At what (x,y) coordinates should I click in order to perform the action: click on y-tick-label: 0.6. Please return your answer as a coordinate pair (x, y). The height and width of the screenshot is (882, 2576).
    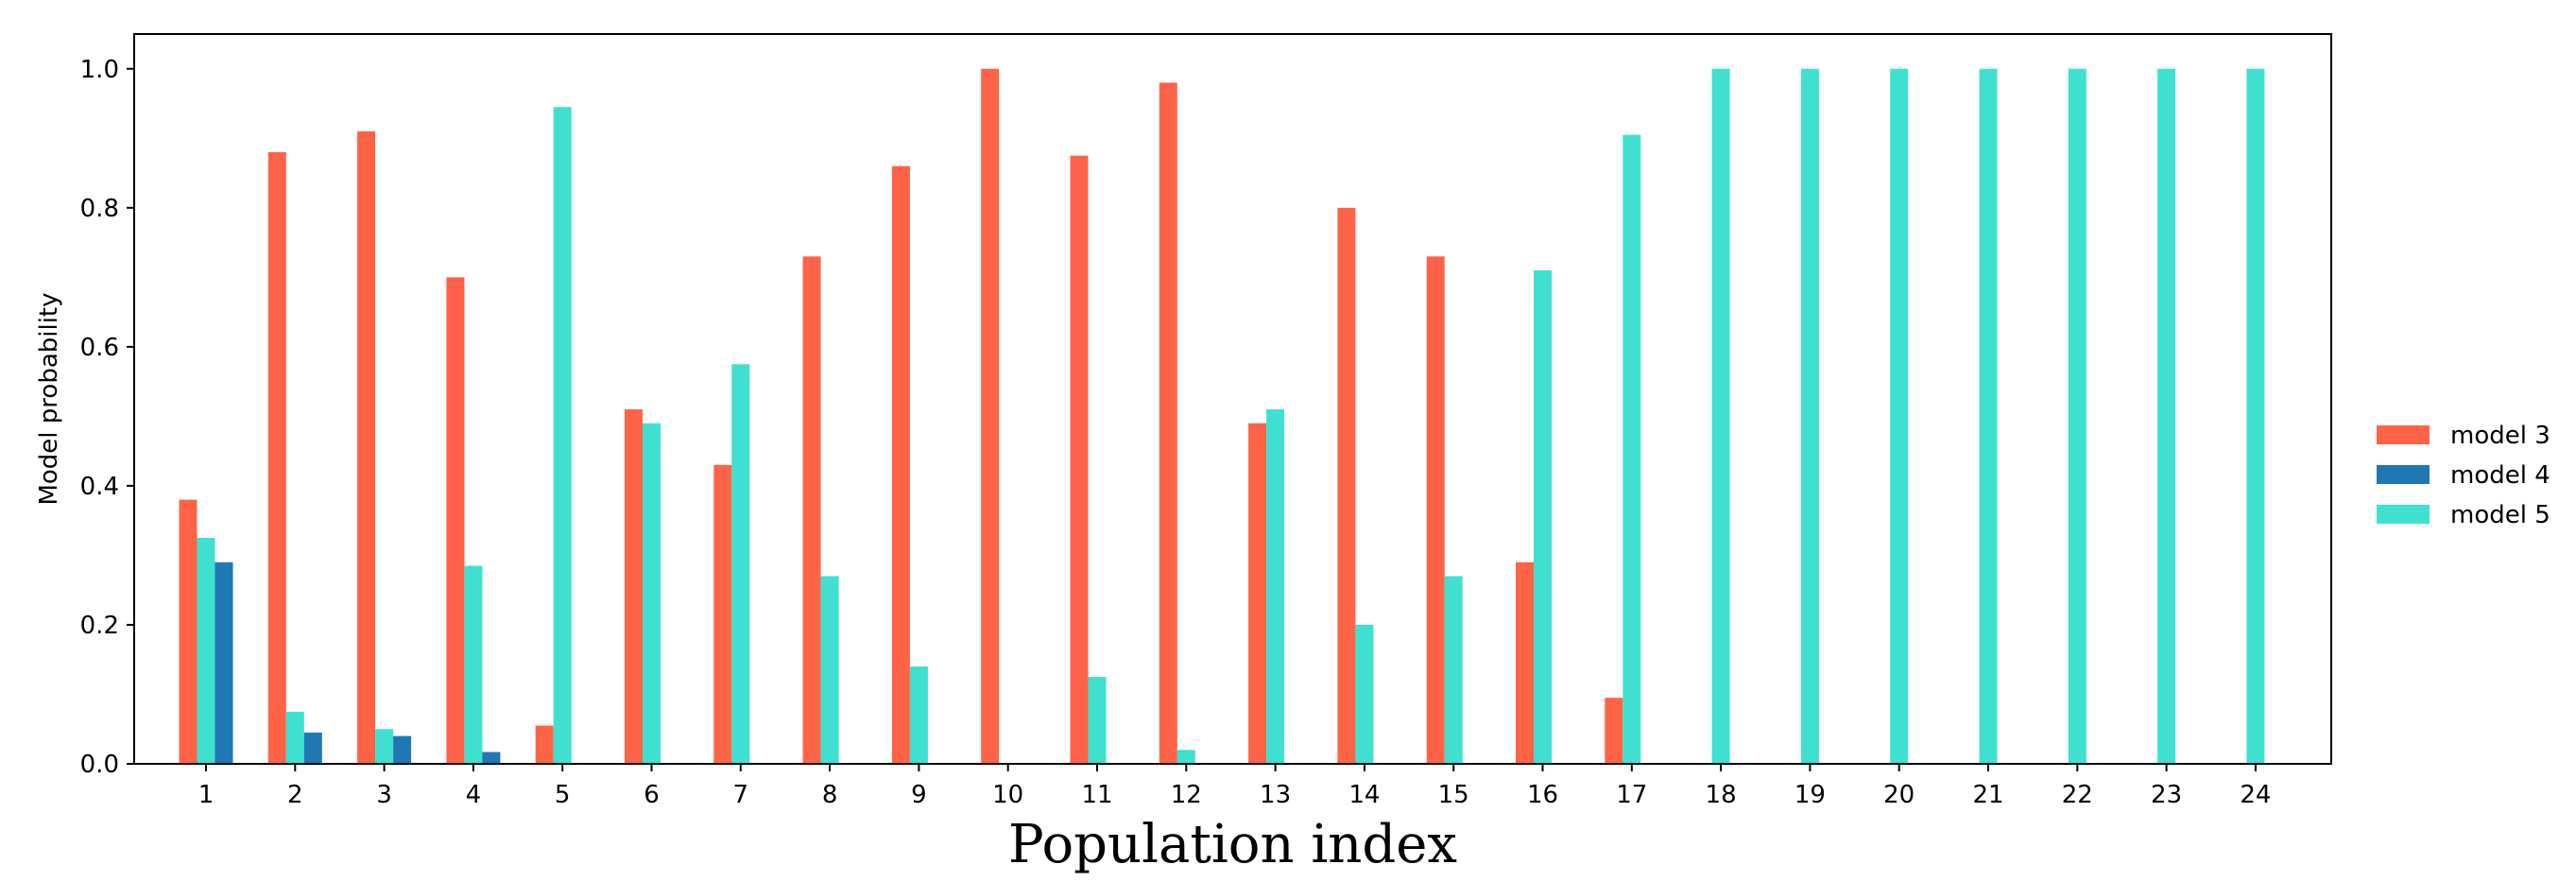
    Looking at the image, I should click on (99, 348).